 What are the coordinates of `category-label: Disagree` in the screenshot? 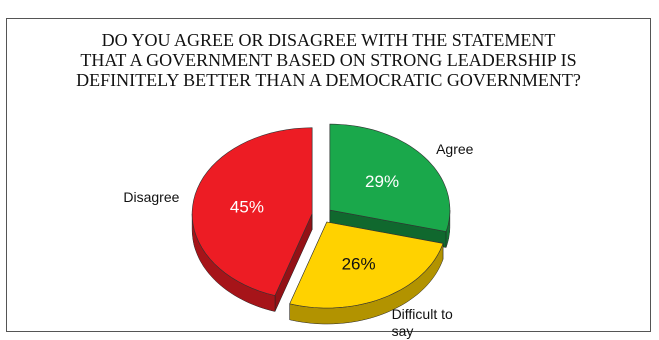 It's located at (151, 196).